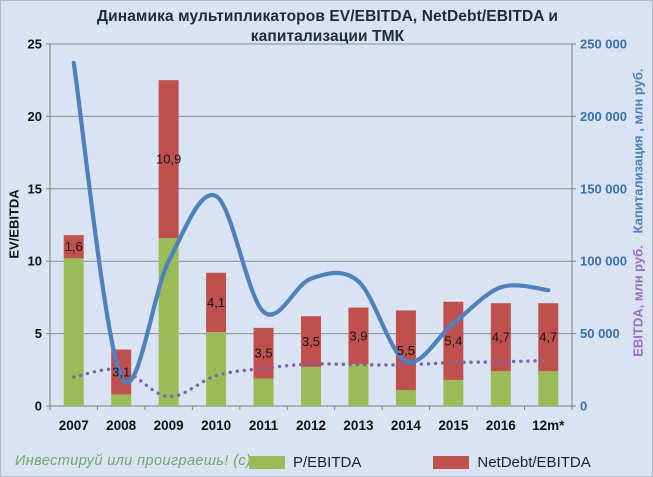 This screenshot has width=653, height=477. What do you see at coordinates (35, 116) in the screenshot?
I see `left-axis-tick-label: 20` at bounding box center [35, 116].